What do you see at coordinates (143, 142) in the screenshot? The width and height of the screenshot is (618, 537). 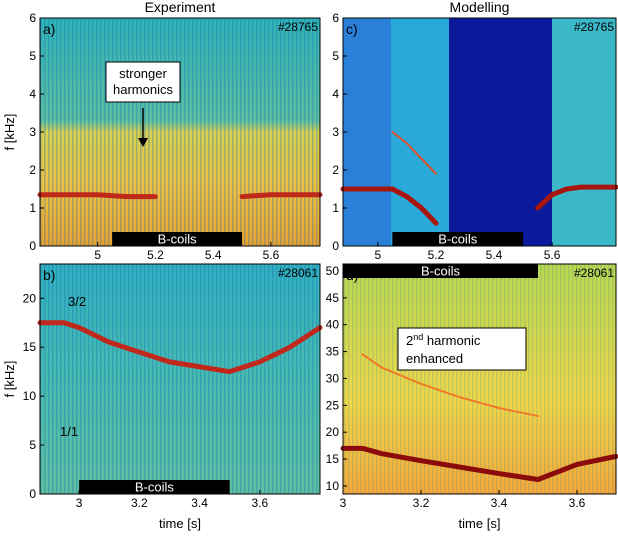 I see `arrow-head` at bounding box center [143, 142].